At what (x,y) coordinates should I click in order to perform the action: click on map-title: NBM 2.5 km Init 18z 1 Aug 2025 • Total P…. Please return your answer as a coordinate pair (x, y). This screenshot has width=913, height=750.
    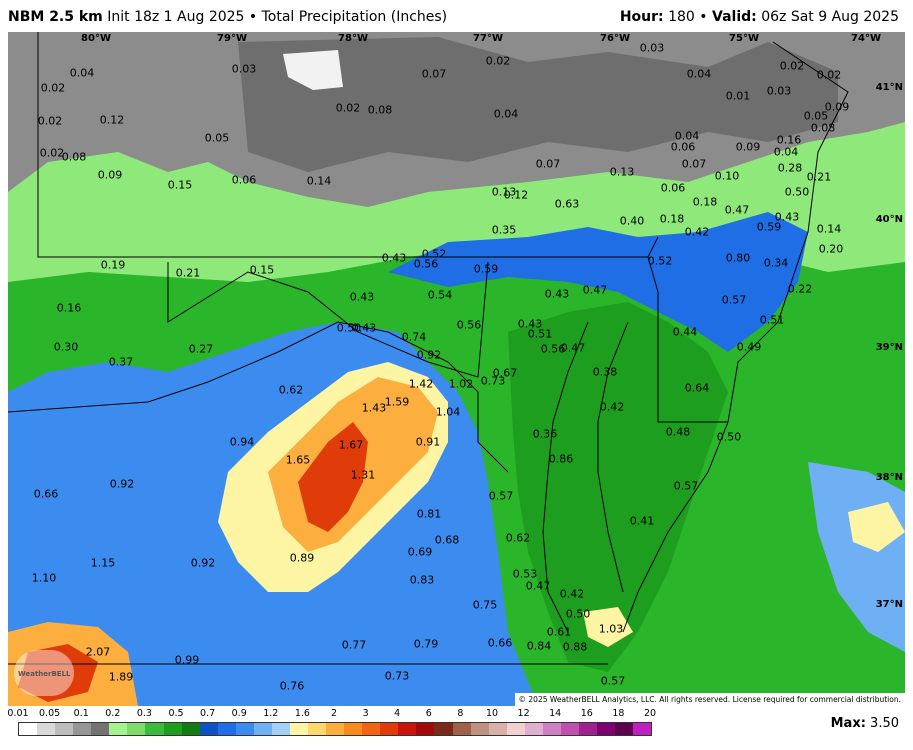
    Looking at the image, I should click on (228, 17).